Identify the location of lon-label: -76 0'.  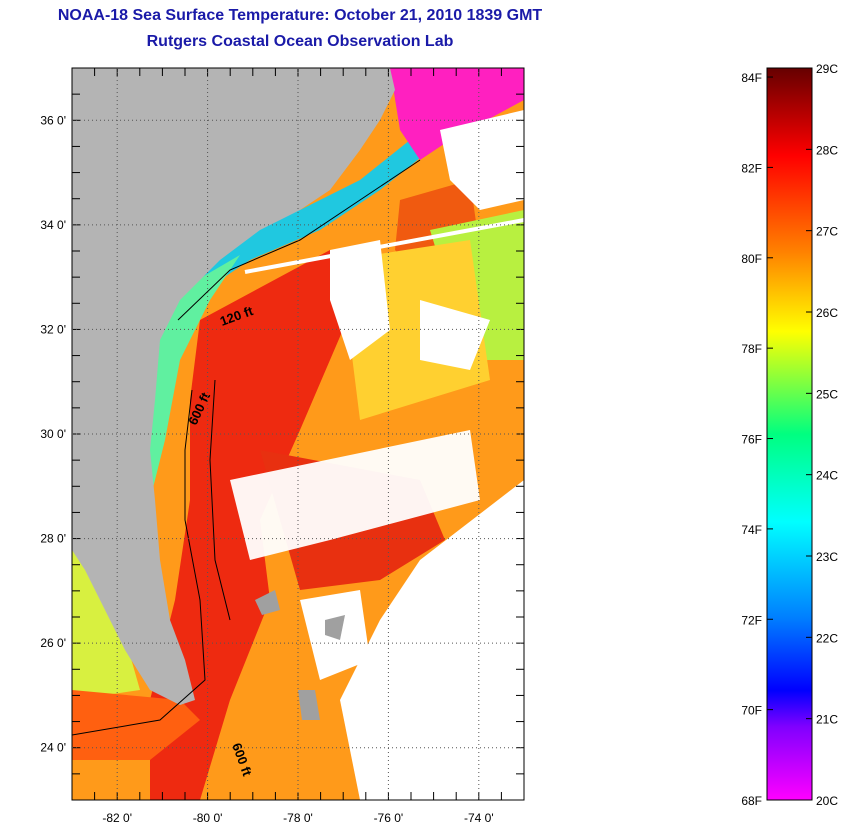
(389, 818).